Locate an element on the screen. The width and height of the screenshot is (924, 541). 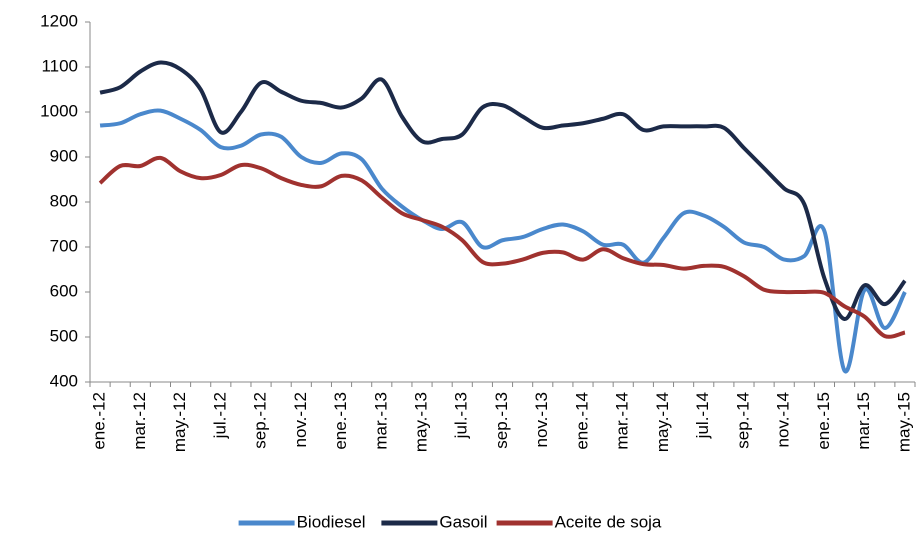
x-tick-label: jul.-12 is located at coordinates (219, 415).